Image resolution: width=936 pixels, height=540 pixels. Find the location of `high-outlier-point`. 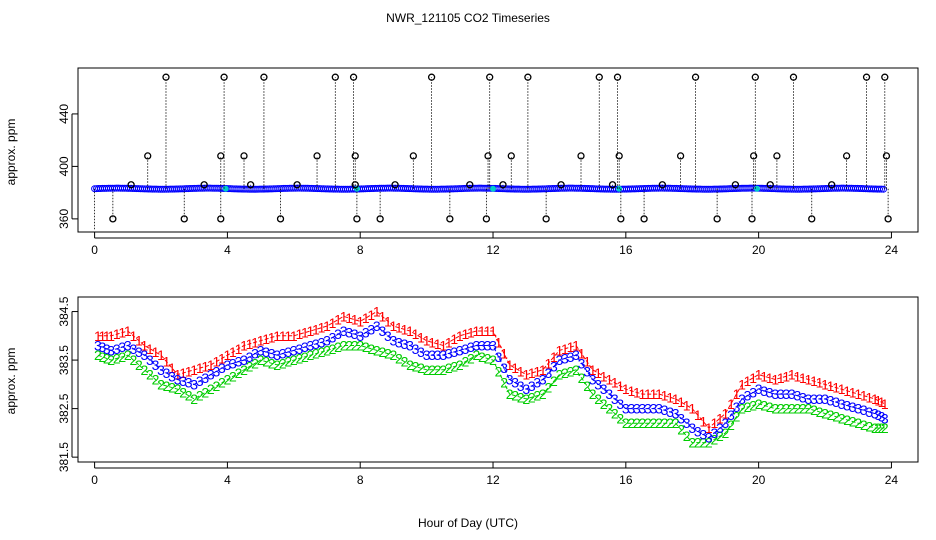

high-outlier-point is located at coordinates (793, 77).